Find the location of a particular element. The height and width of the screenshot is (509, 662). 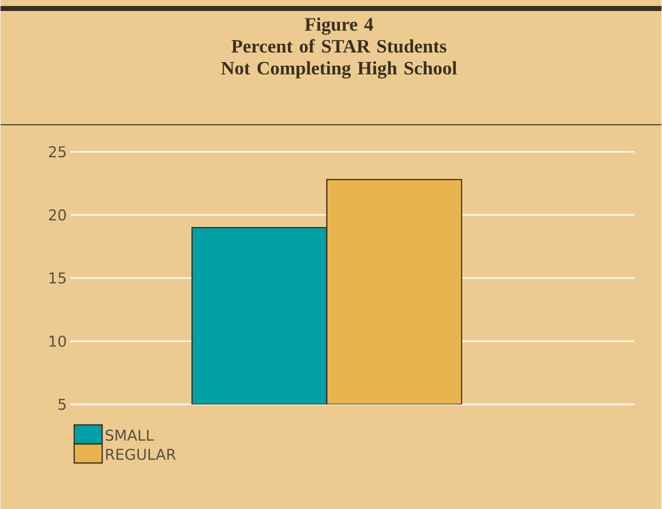

y-tick-label: 25 is located at coordinates (57, 152).